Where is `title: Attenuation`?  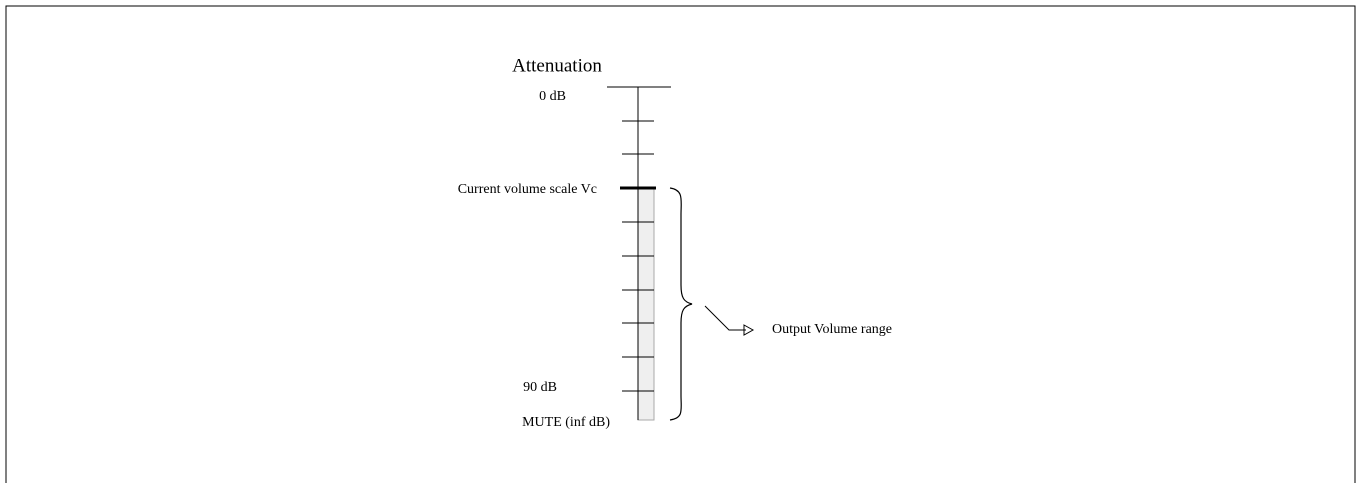 title: Attenuation is located at coordinates (557, 65).